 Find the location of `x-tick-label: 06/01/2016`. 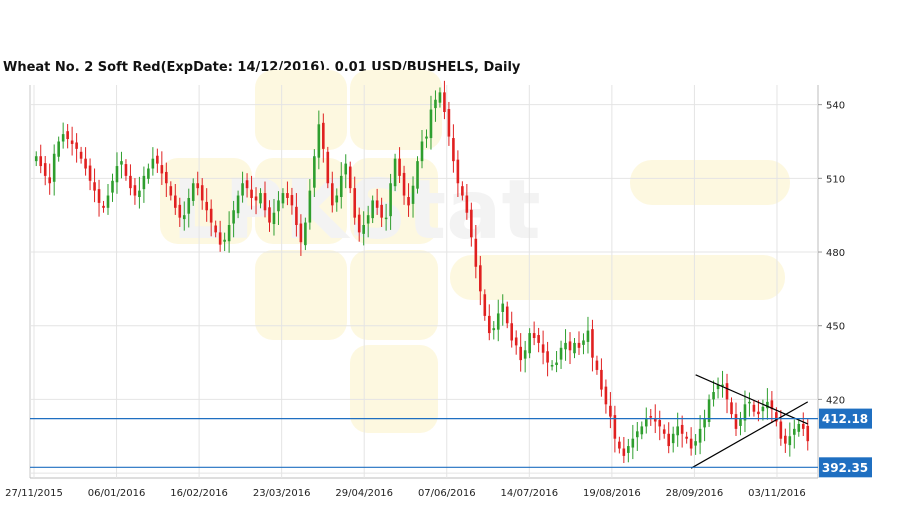

x-tick-label: 06/01/2016 is located at coordinates (117, 493).